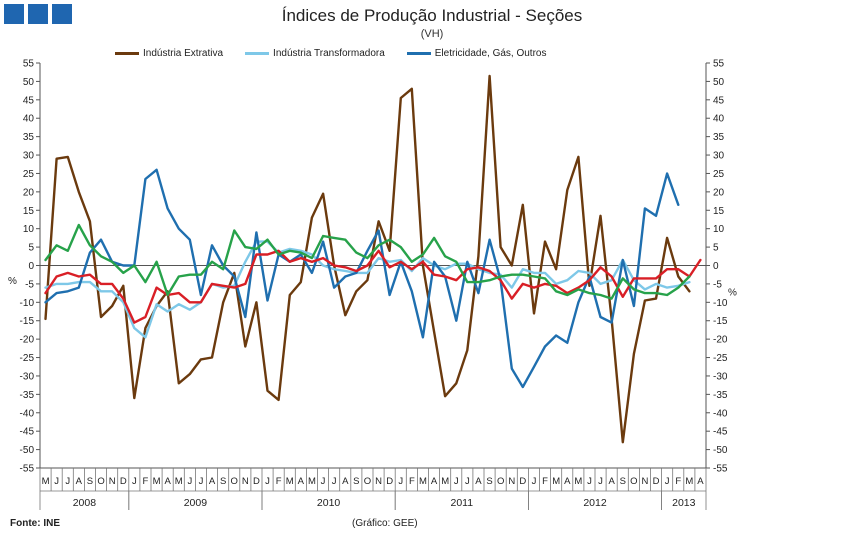  Describe the element at coordinates (720, 303) in the screenshot. I see `y-tick-label-right: -10` at that location.